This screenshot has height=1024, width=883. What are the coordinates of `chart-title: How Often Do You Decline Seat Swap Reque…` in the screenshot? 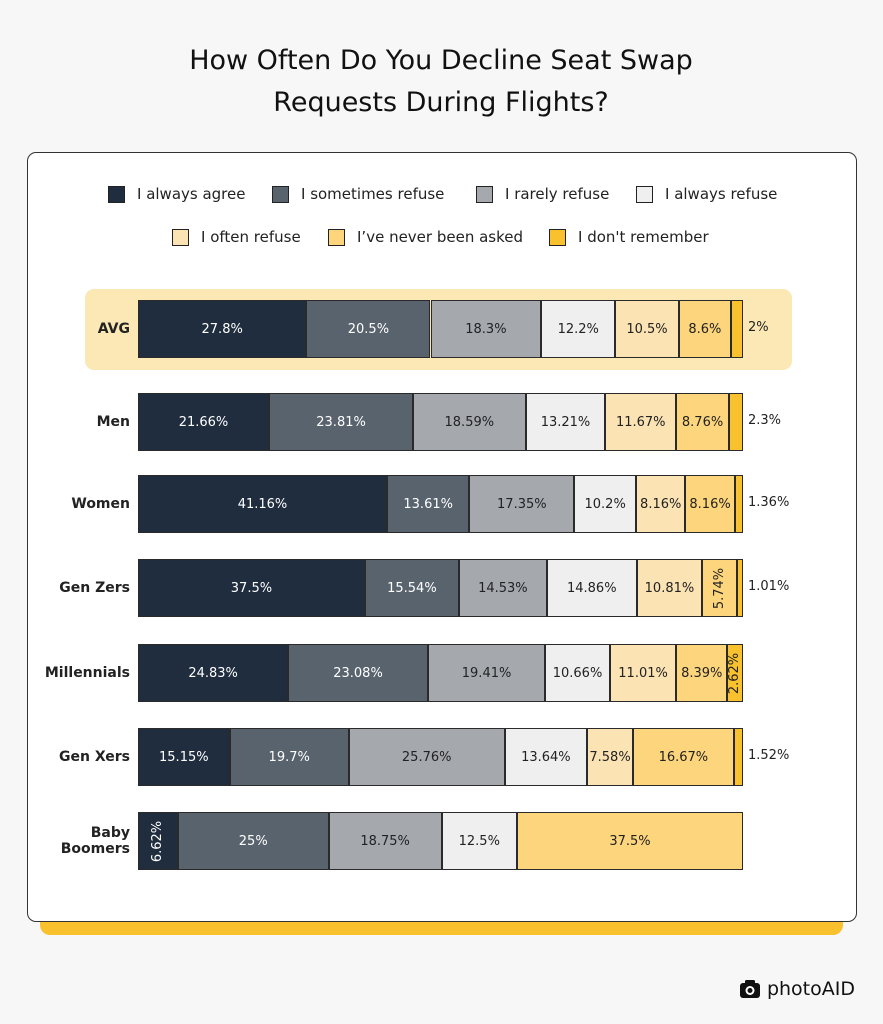 It's located at (441, 81).